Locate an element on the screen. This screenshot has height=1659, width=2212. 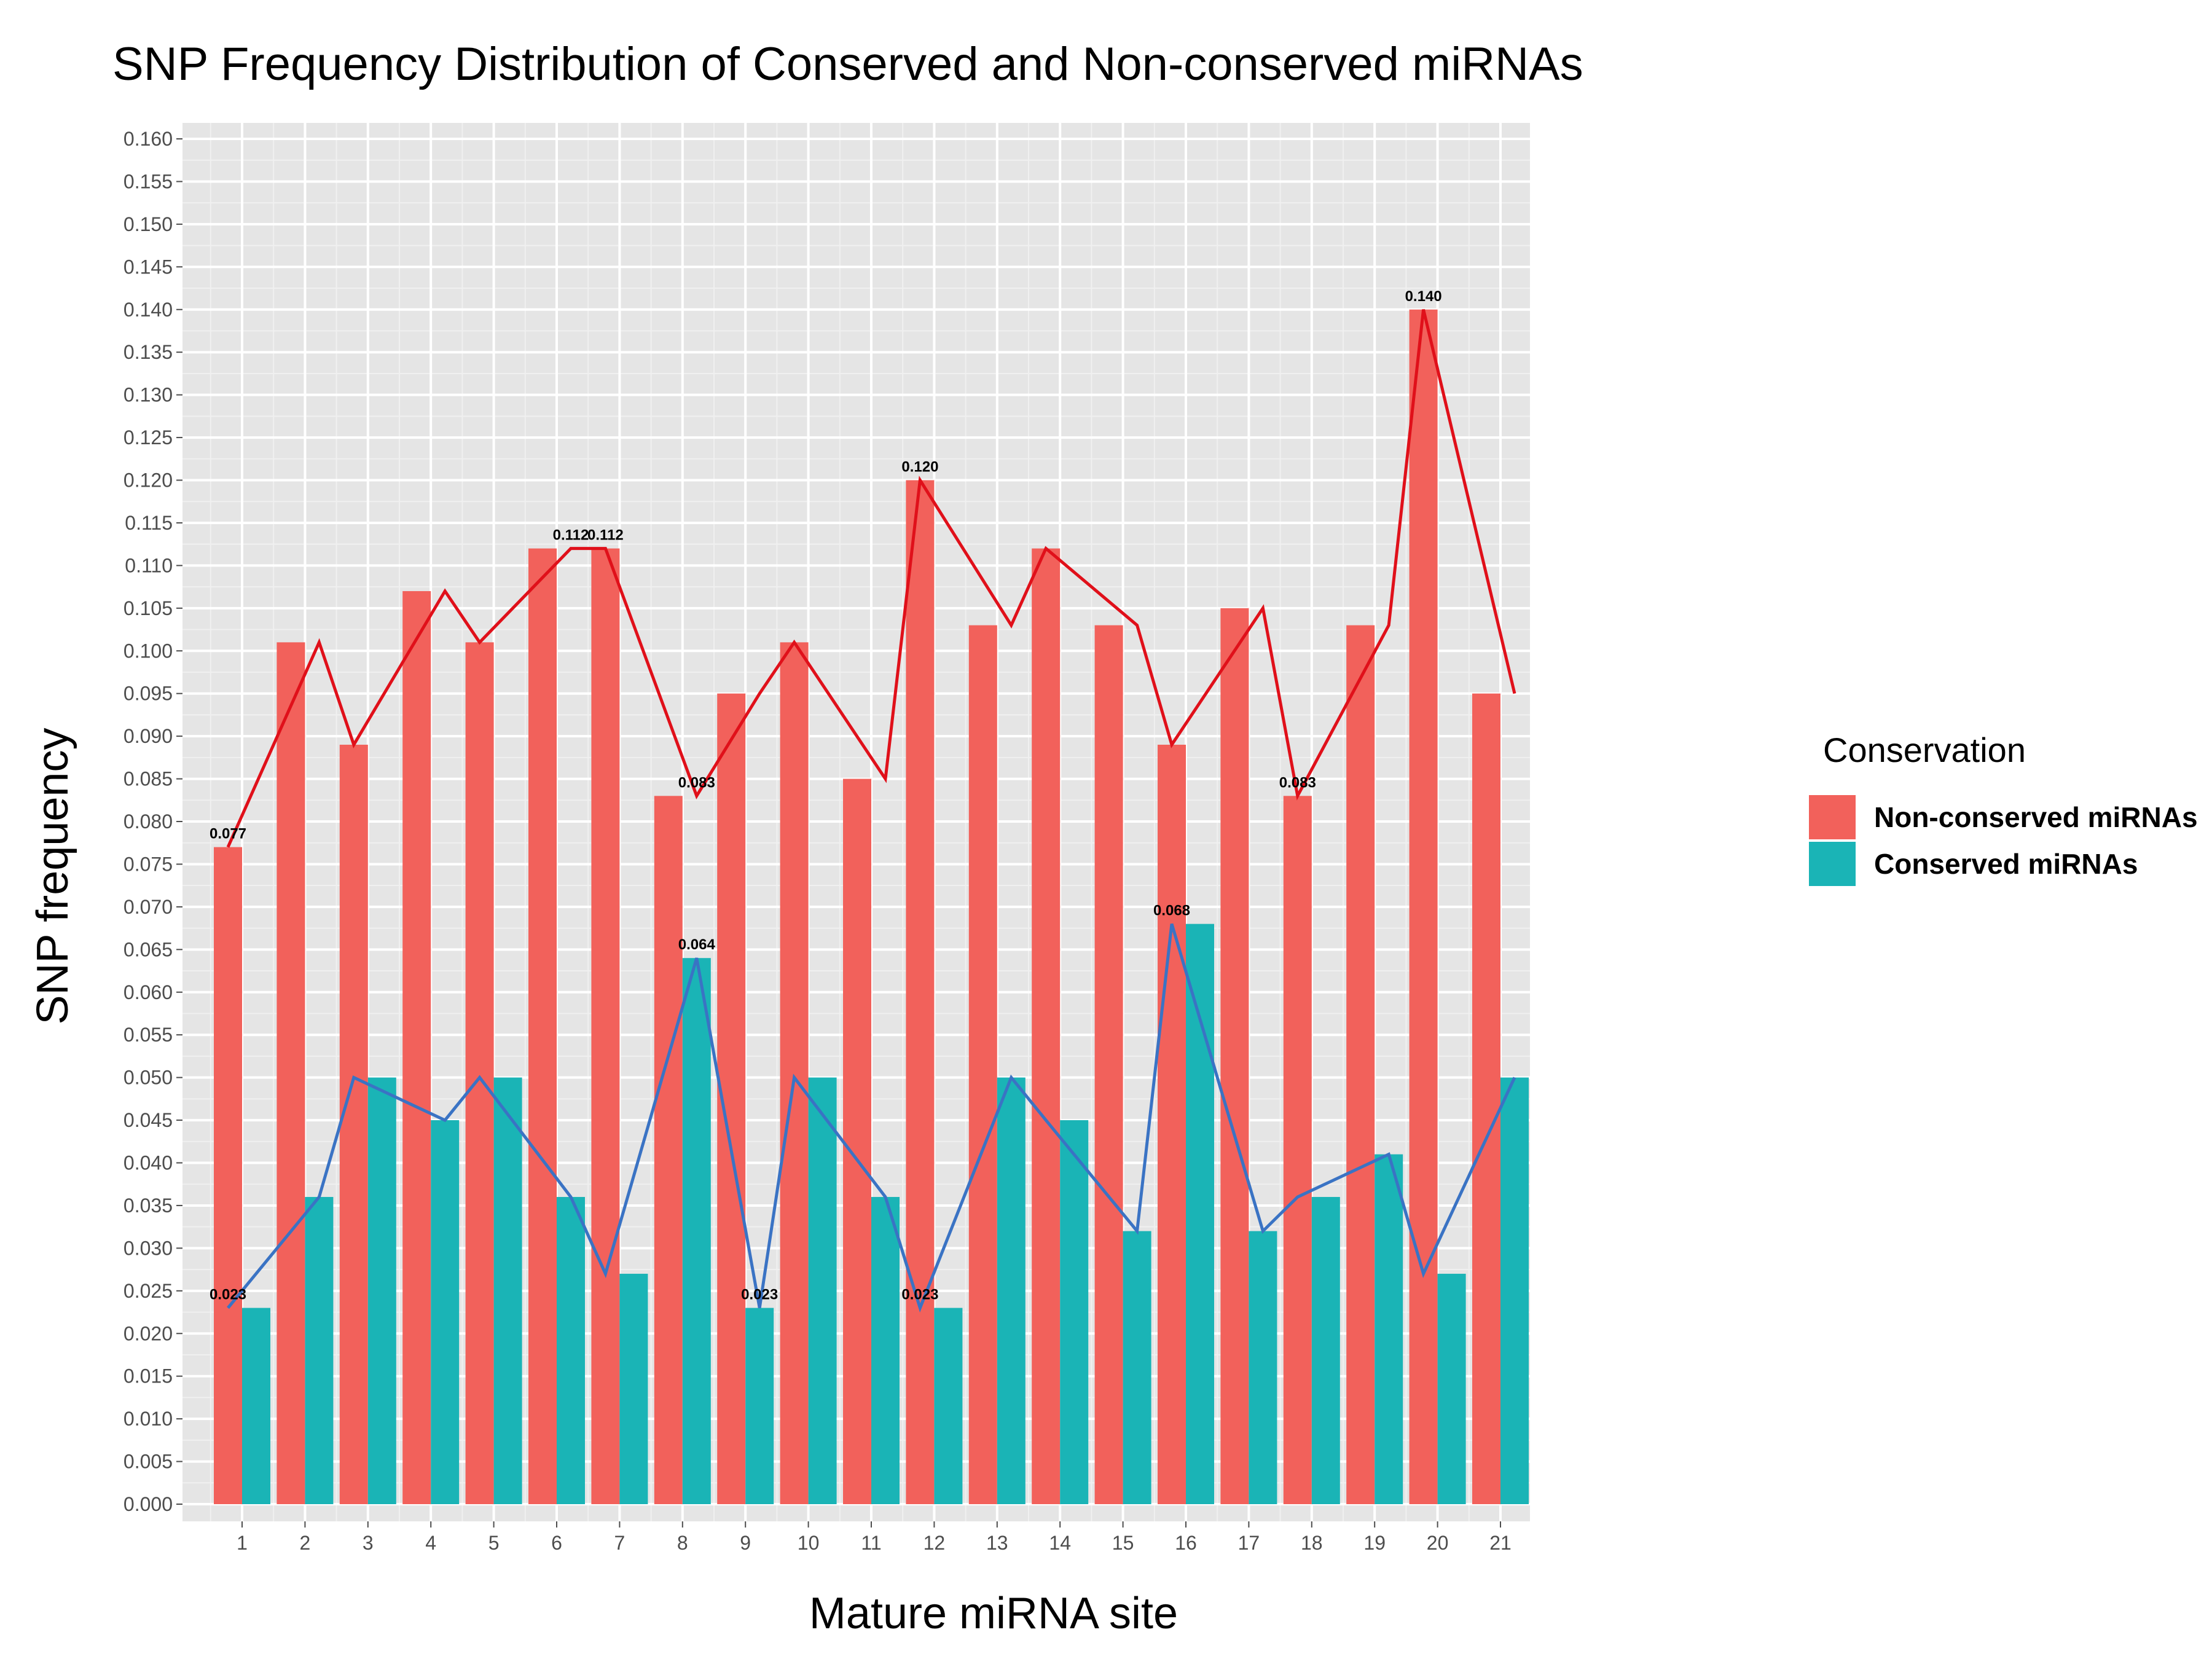
y-tick-label: 0.030 is located at coordinates (148, 1248).